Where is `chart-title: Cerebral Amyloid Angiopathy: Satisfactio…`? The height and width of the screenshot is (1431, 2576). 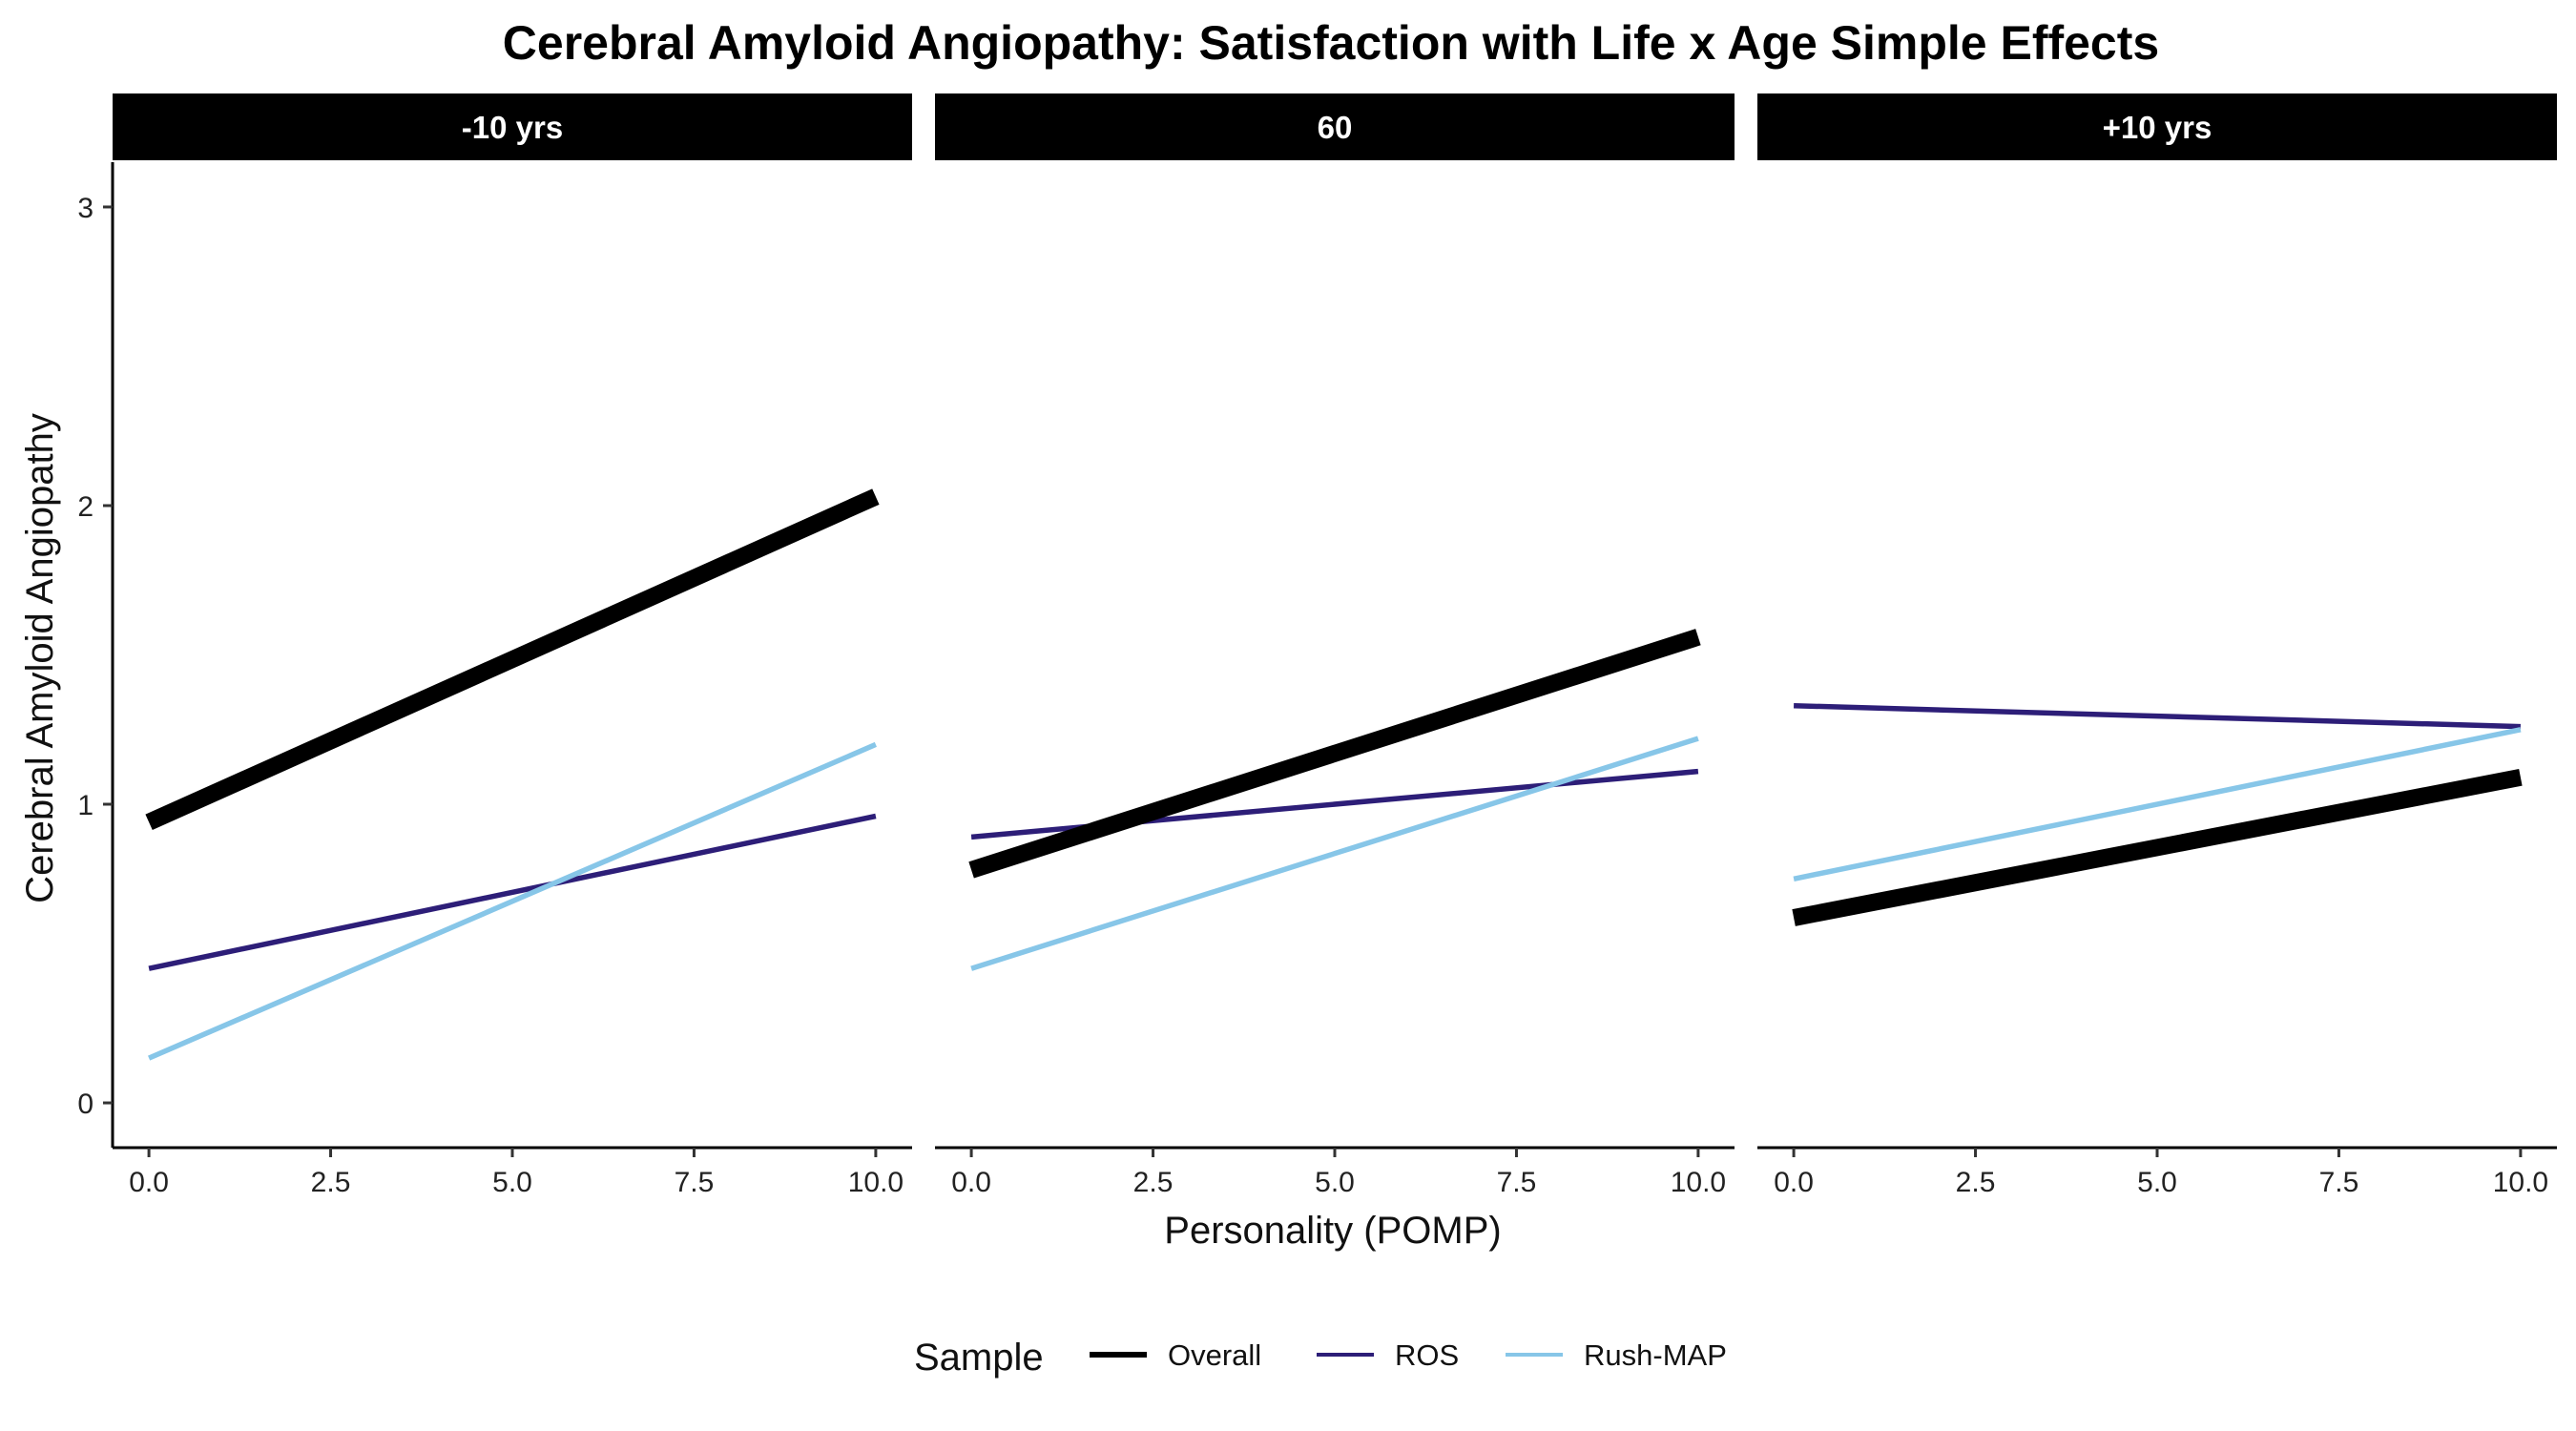 chart-title: Cerebral Amyloid Angiopathy: Satisfactio… is located at coordinates (1331, 43).